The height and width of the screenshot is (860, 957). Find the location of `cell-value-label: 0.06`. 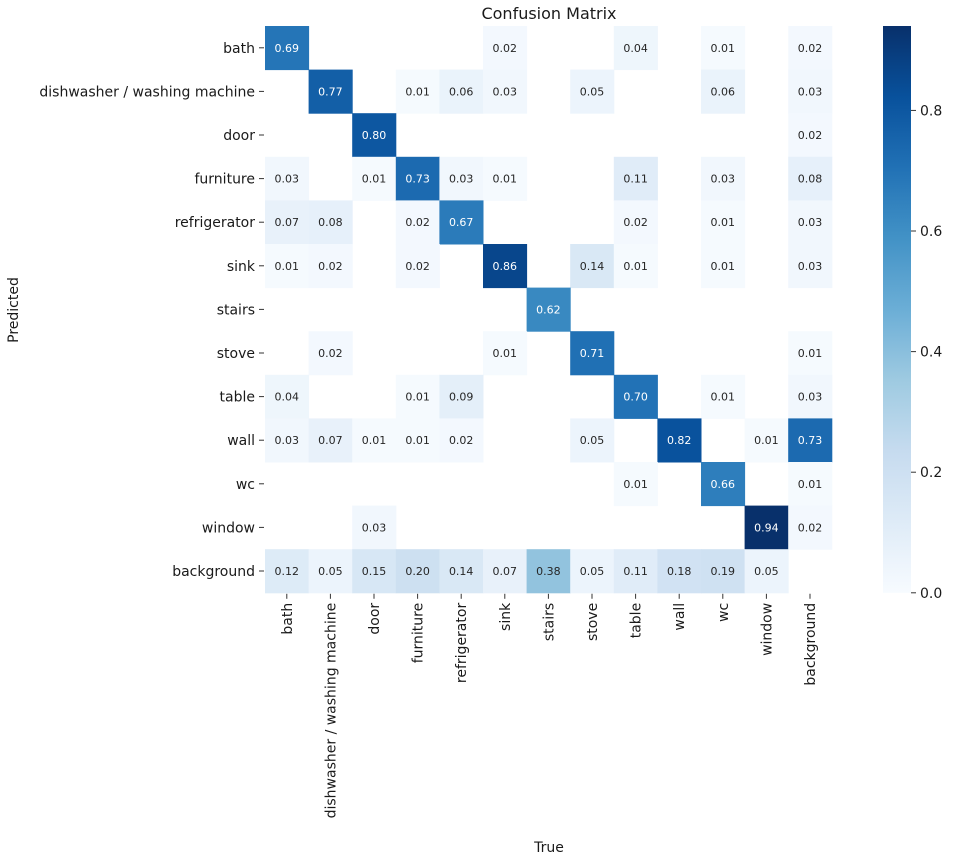

cell-value-label: 0.06 is located at coordinates (723, 91).